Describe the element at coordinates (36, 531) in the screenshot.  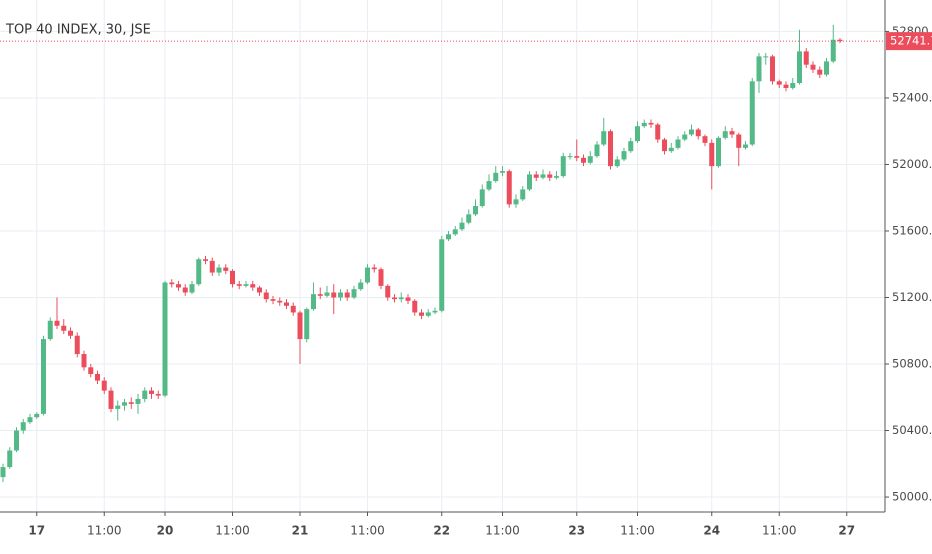
I see `x-tick-label: 17` at that location.